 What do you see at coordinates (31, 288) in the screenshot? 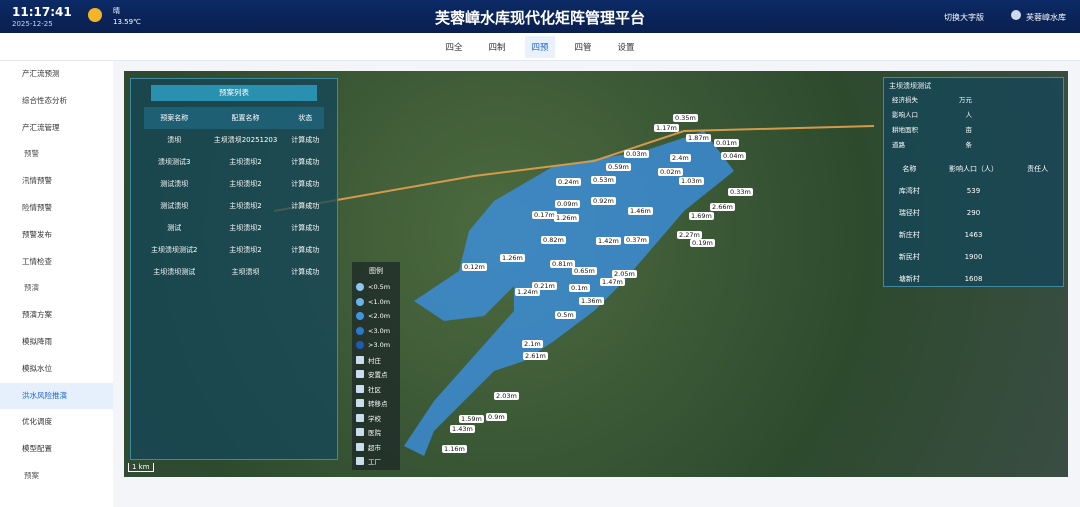
I see `menu-group: 预演` at bounding box center [31, 288].